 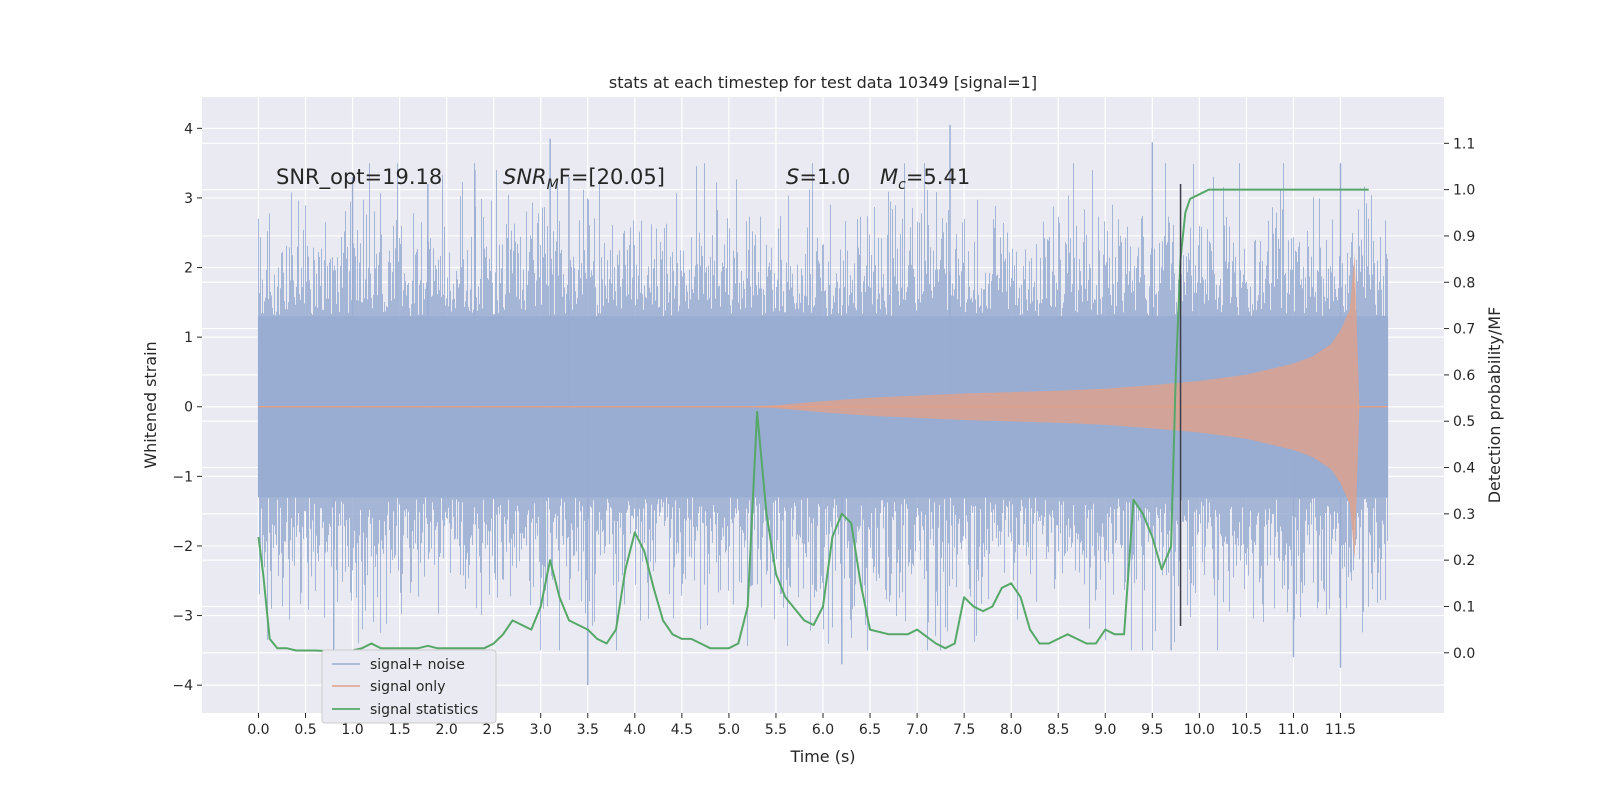 What do you see at coordinates (305, 730) in the screenshot?
I see `x-tick-label: 0.5` at bounding box center [305, 730].